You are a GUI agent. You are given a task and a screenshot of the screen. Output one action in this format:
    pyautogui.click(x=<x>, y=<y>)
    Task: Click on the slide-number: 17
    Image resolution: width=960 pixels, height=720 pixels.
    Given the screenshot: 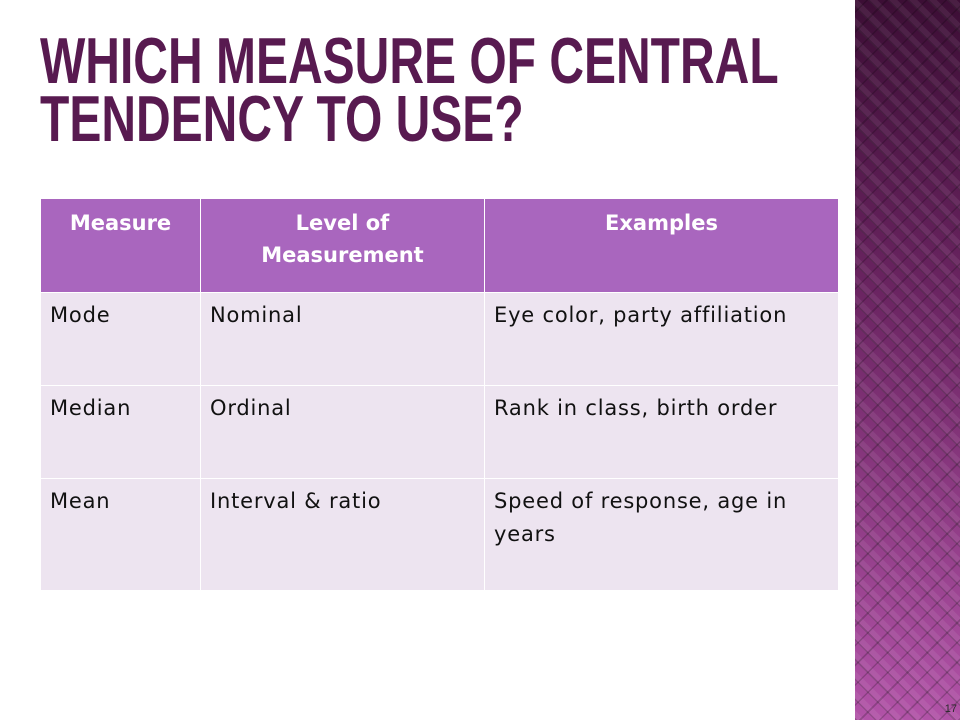 What is the action you would take?
    pyautogui.click(x=950, y=709)
    